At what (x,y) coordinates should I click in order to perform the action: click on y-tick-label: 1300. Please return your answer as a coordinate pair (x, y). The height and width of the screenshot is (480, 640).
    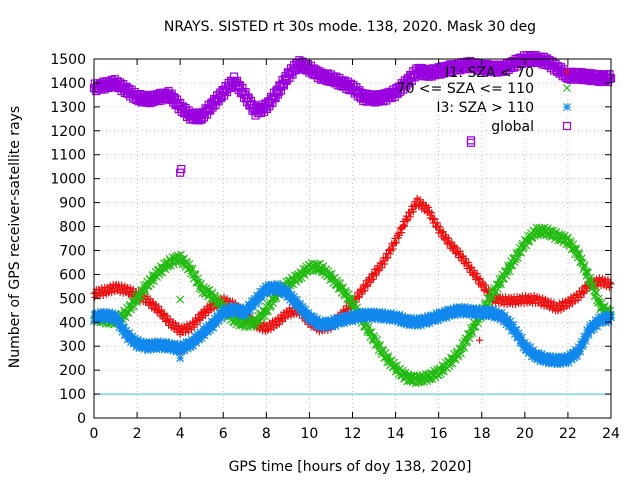
    Looking at the image, I should click on (68, 108).